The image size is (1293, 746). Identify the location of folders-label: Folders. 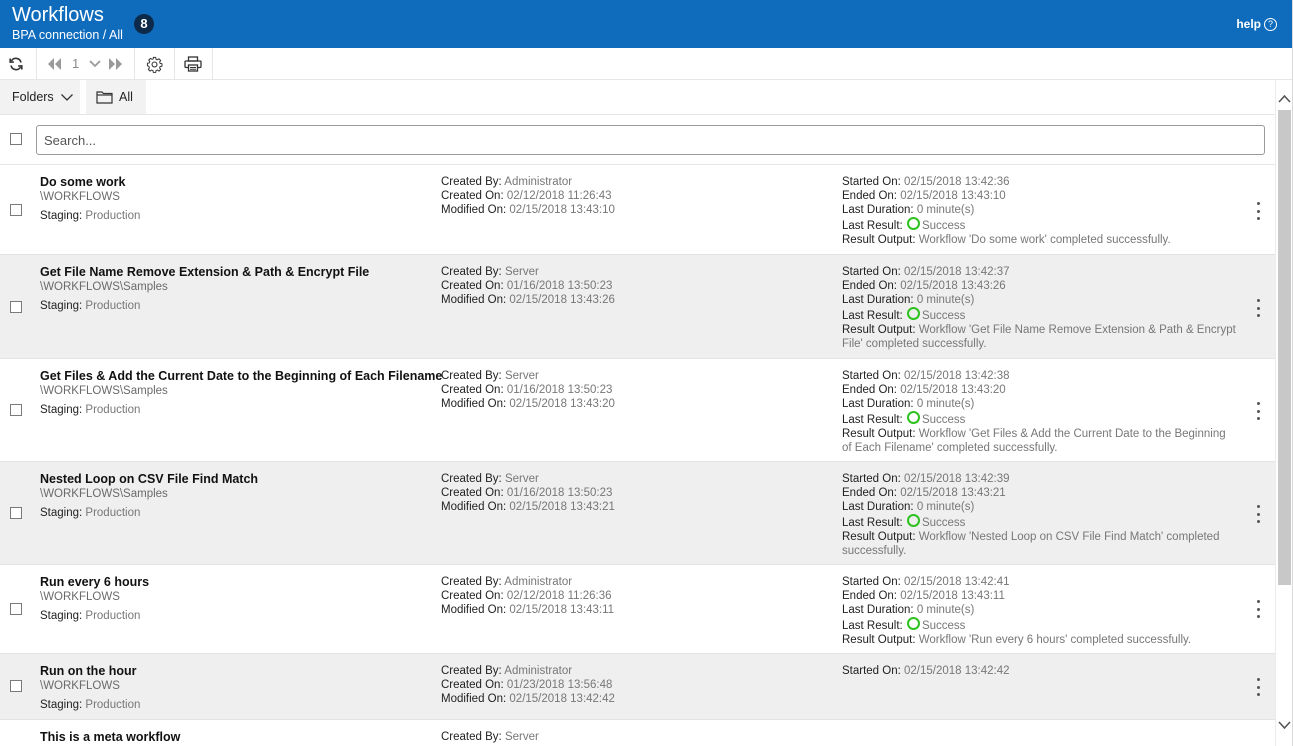
(33, 97).